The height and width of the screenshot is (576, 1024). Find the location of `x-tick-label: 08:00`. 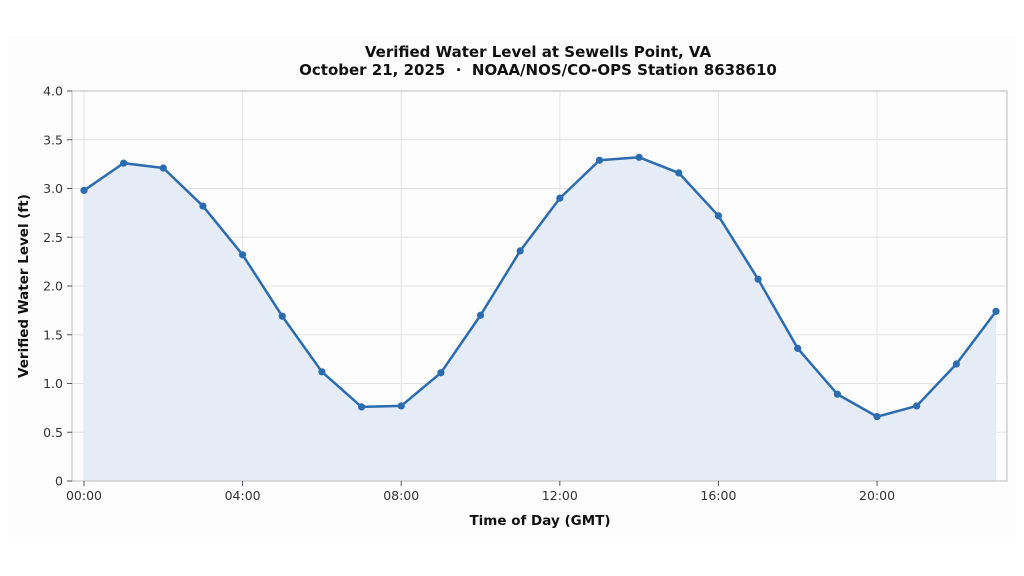

x-tick-label: 08:00 is located at coordinates (401, 495).